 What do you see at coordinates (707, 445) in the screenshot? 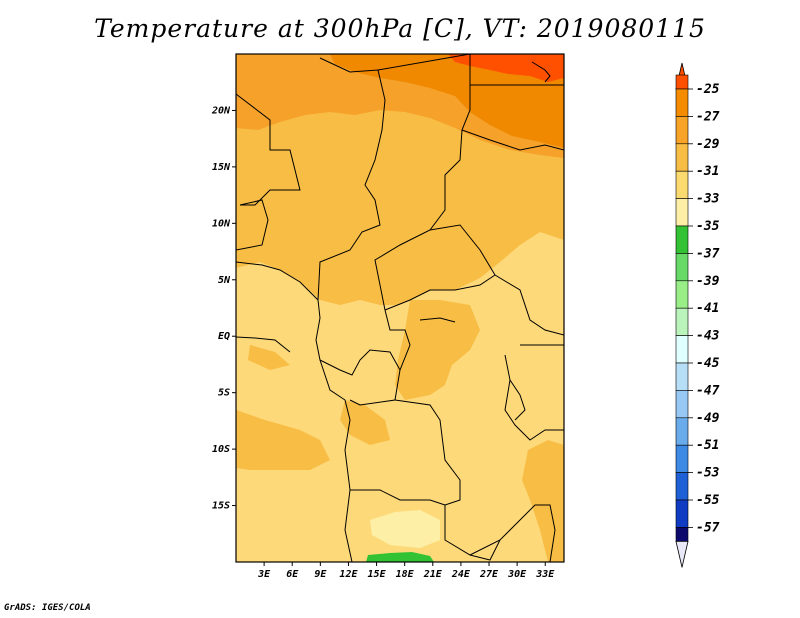
I see `colorbar-label: -51` at bounding box center [707, 445].